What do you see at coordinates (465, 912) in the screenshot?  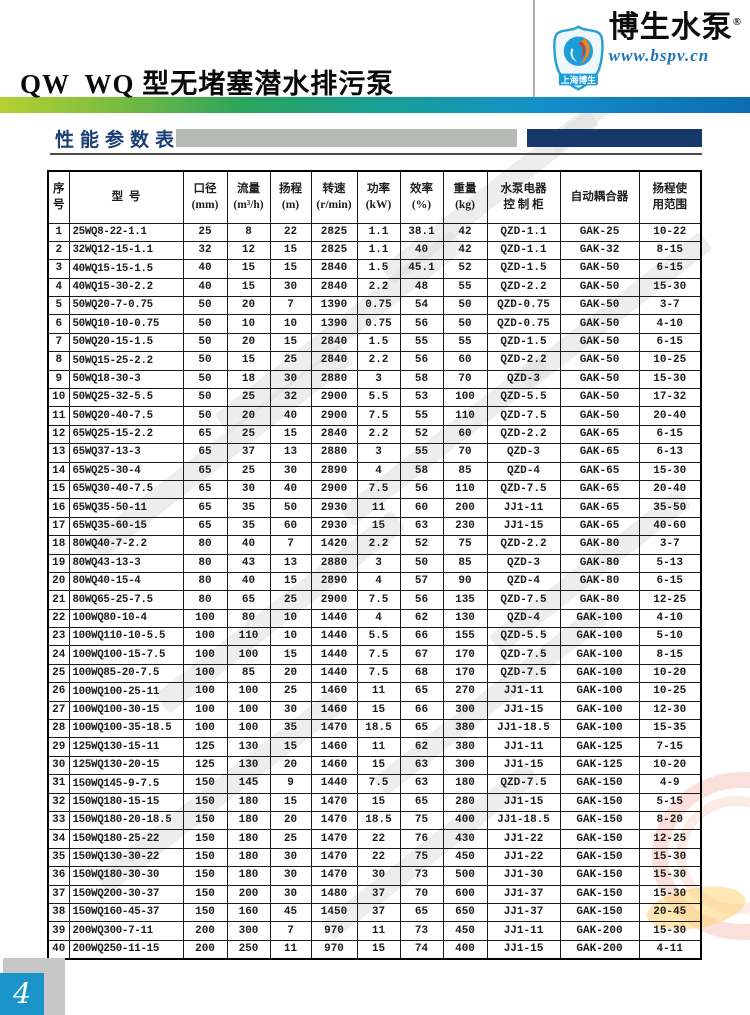 I see `table-cell: 650` at bounding box center [465, 912].